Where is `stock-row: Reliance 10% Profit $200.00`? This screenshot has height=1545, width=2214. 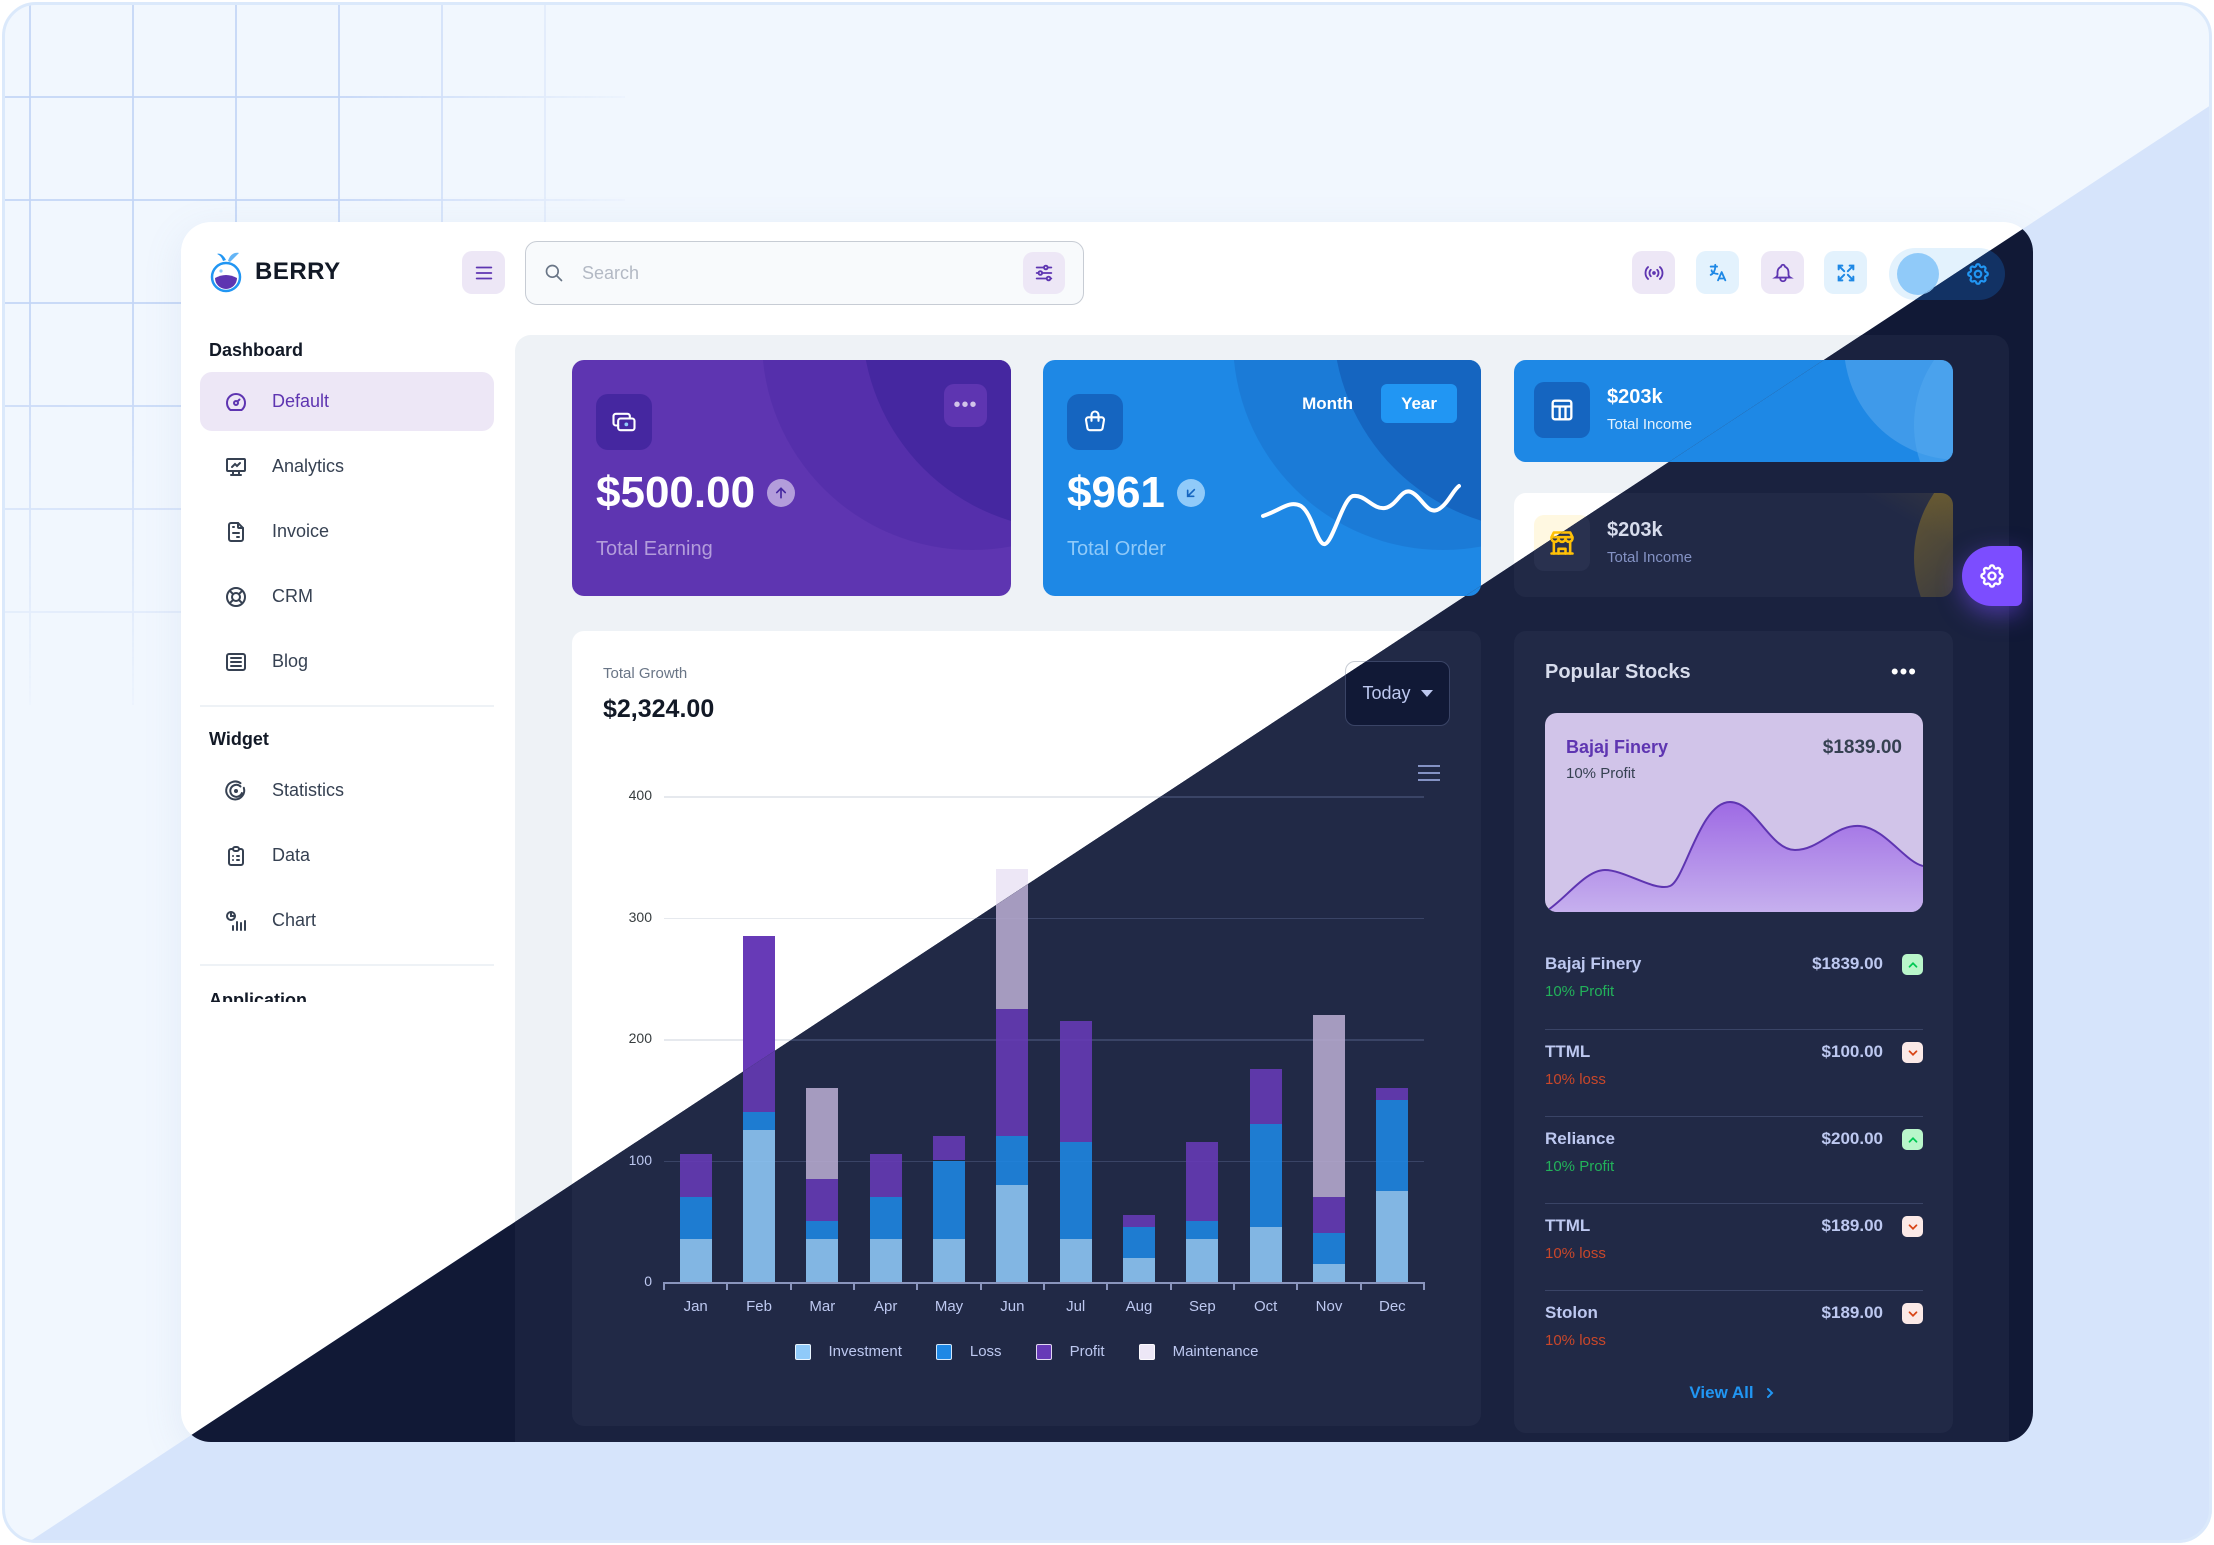 stock-row: Reliance 10% Profit $200.00 is located at coordinates (1734, 1159).